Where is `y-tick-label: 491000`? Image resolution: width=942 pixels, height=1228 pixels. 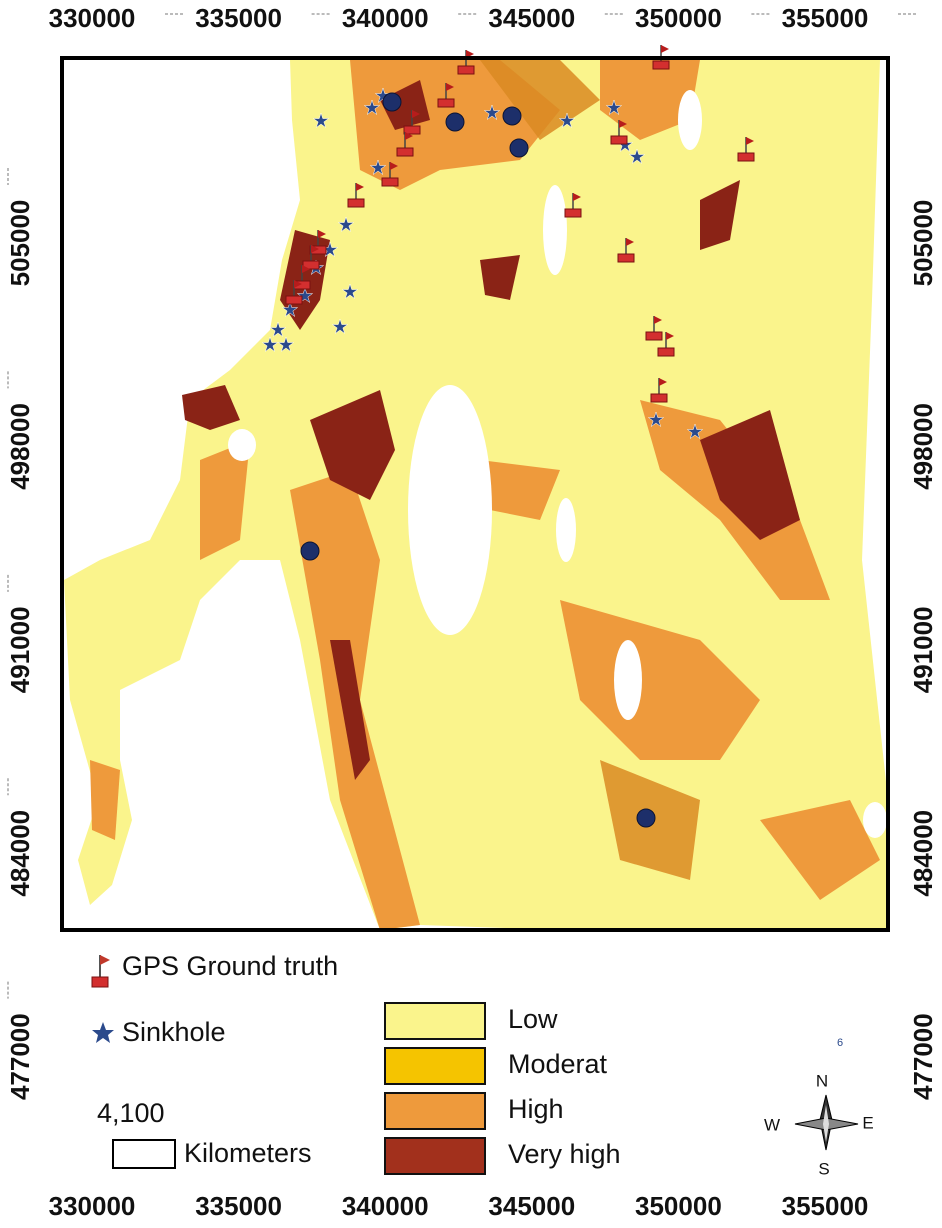 y-tick-label: 491000 is located at coordinates (20, 649).